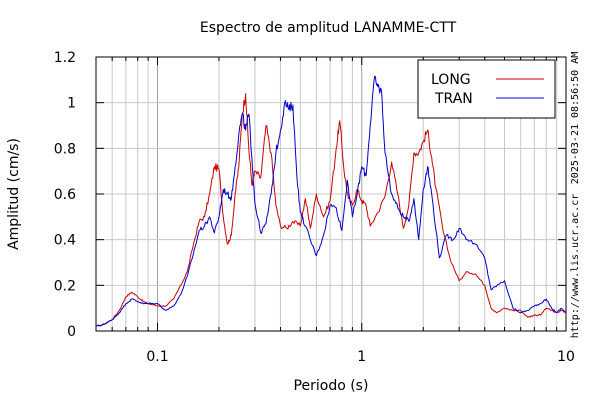 Image resolution: width=600 pixels, height=400 pixels. What do you see at coordinates (65, 149) in the screenshot?
I see `y-tick-label: 0.8` at bounding box center [65, 149].